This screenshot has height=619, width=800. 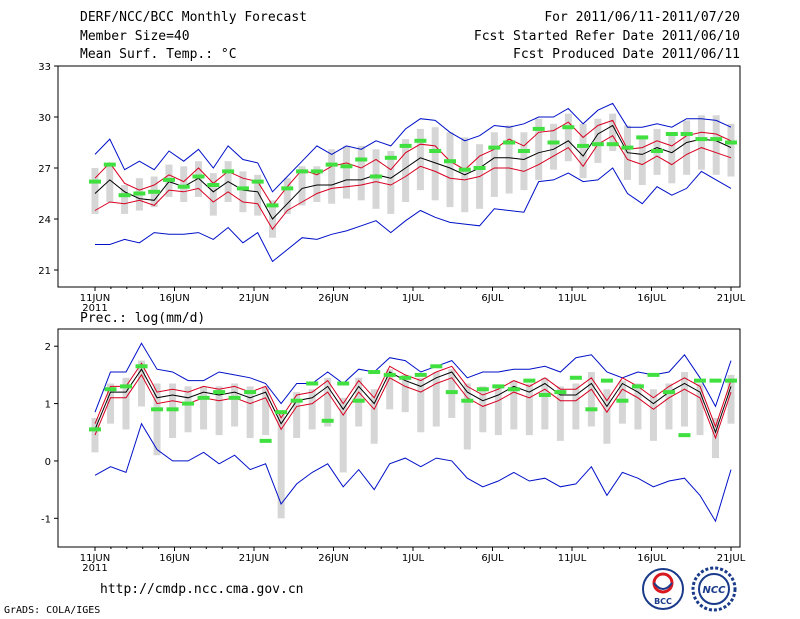 What do you see at coordinates (333, 558) in the screenshot?
I see `xtick-label: 26JUN` at bounding box center [333, 558].